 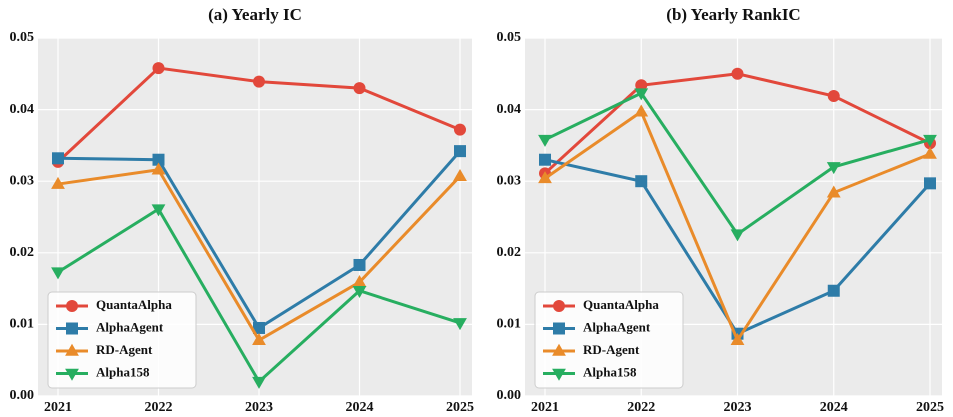 What do you see at coordinates (255, 14) in the screenshot?
I see `chart-title: (a) Yearly IC` at bounding box center [255, 14].